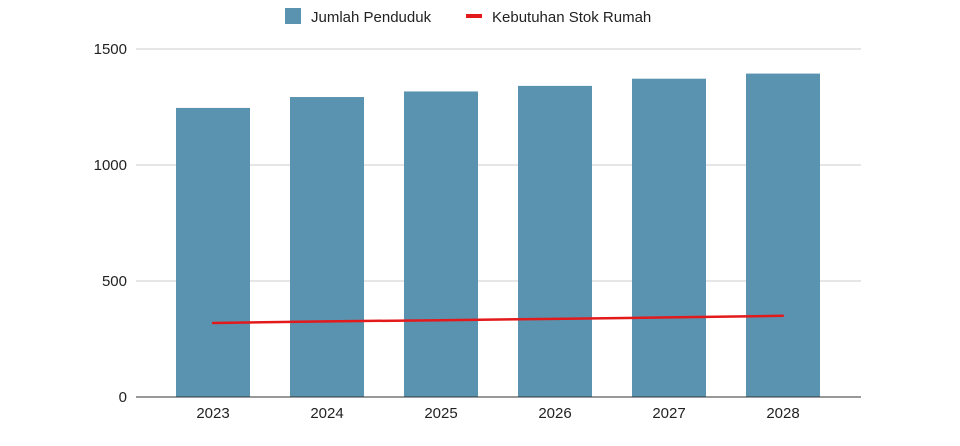 This screenshot has height=446, width=960. I want to click on x-tick-label: 2025, so click(440, 413).